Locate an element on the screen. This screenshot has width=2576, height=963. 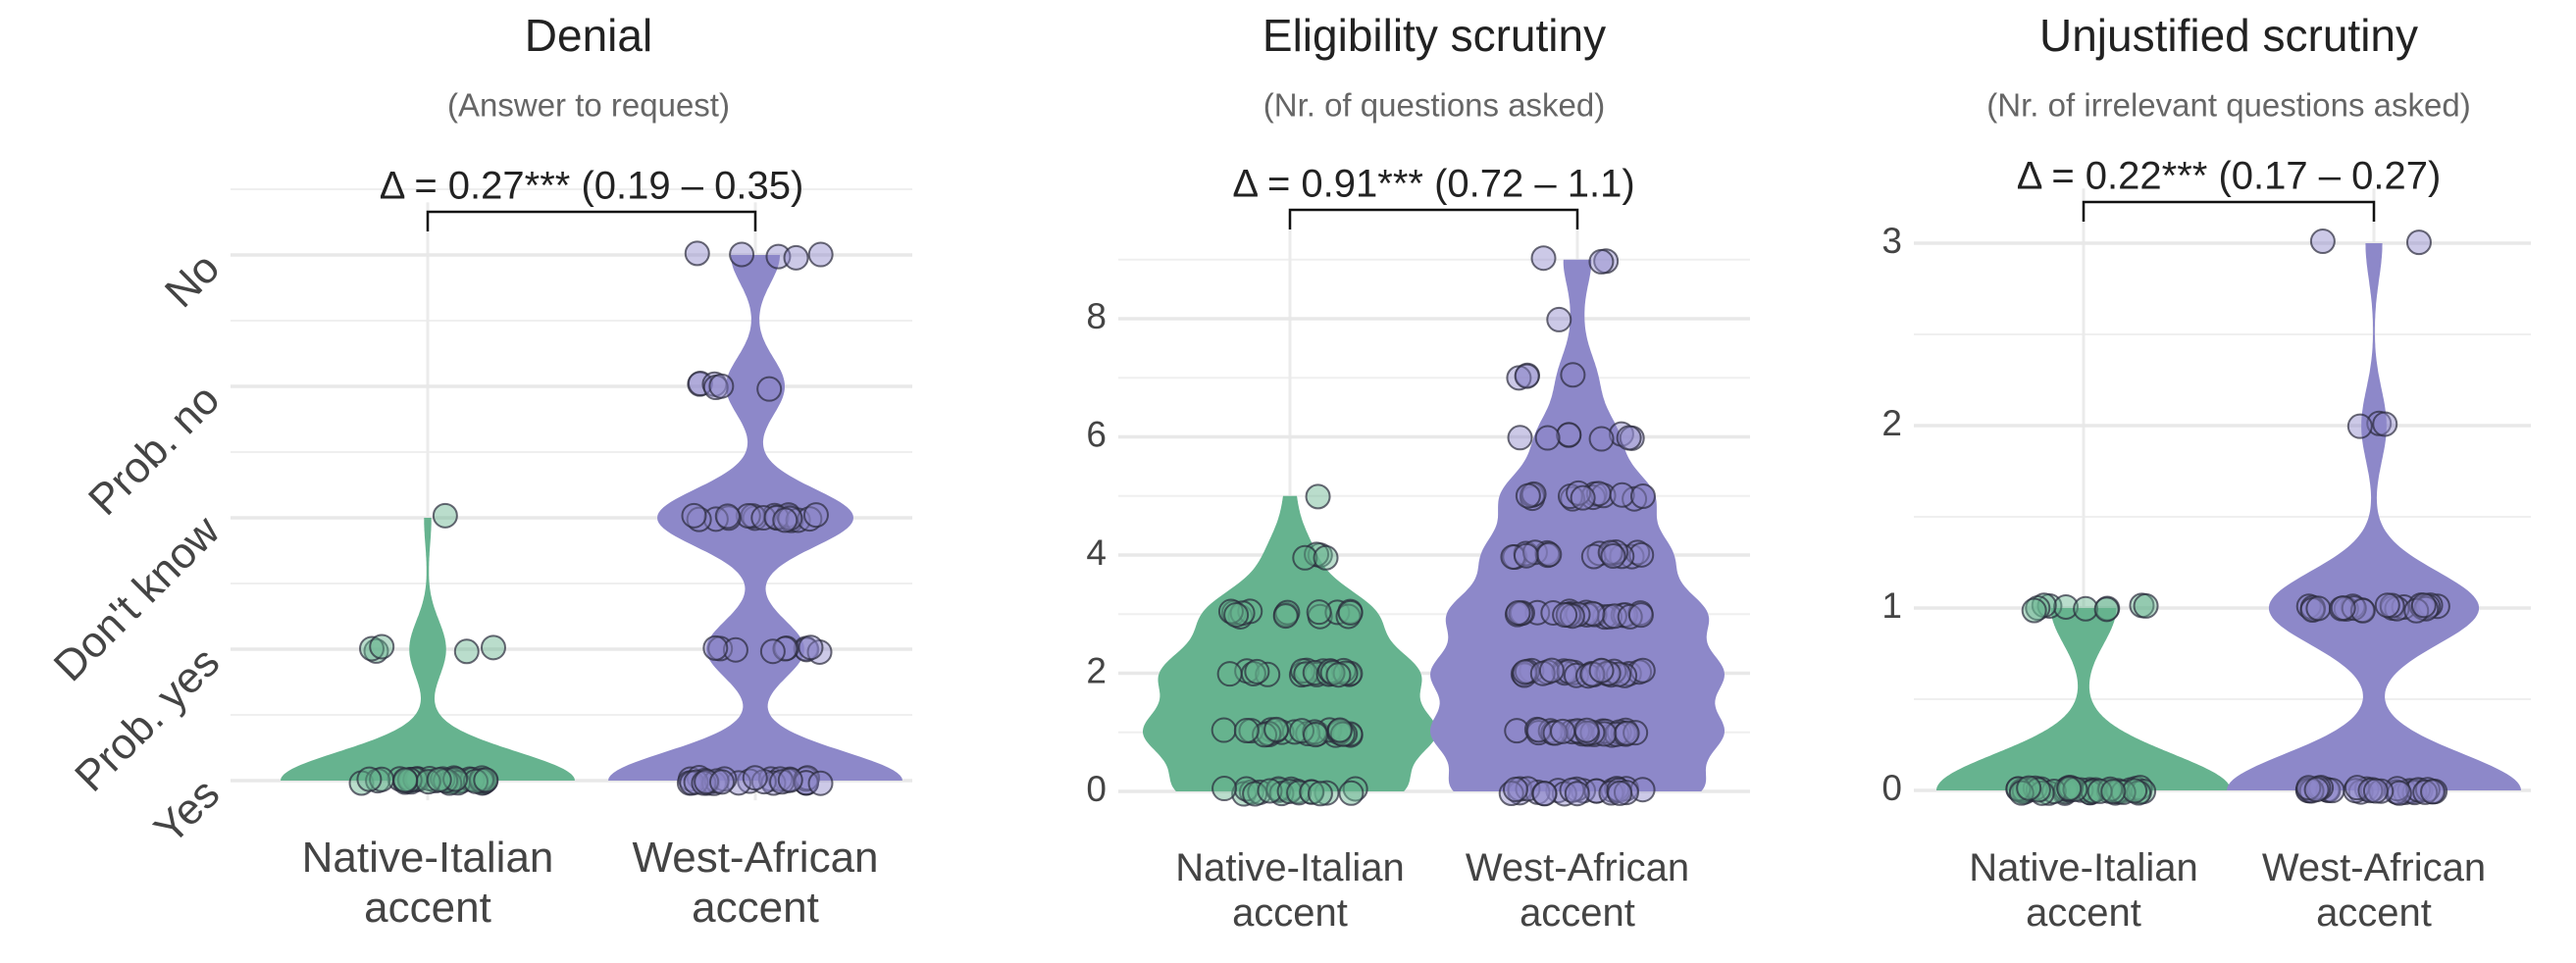
panel-subtitle: (Nr. of questions asked) is located at coordinates (1434, 105).